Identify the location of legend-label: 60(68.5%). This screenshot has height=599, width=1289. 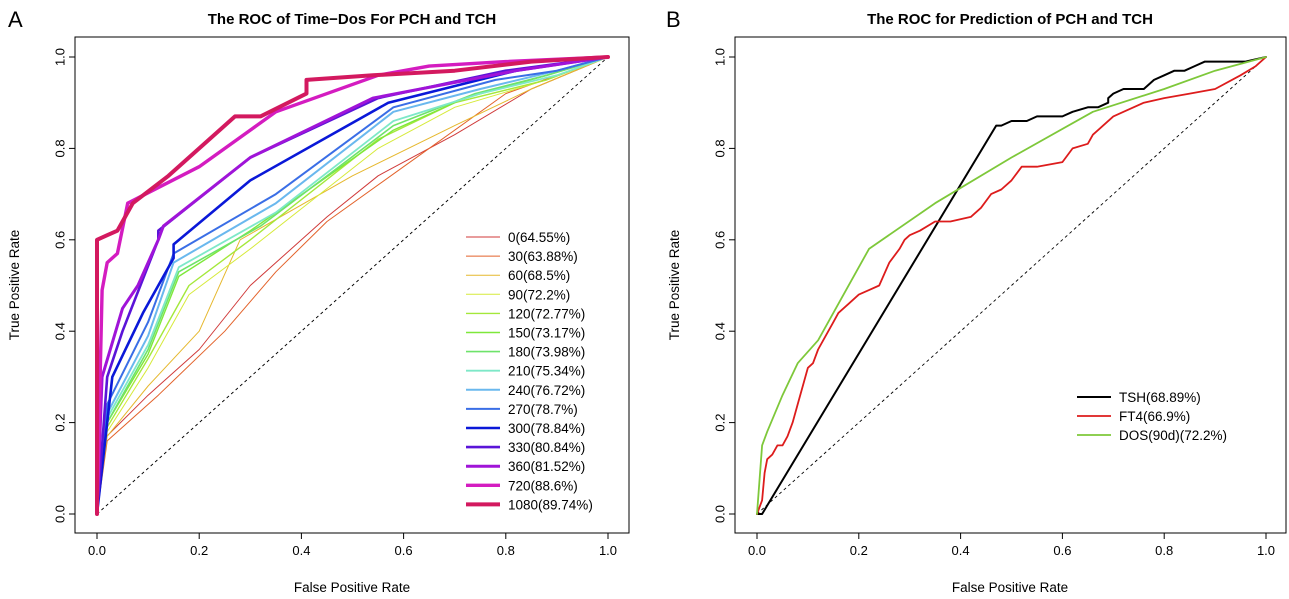
(539, 275).